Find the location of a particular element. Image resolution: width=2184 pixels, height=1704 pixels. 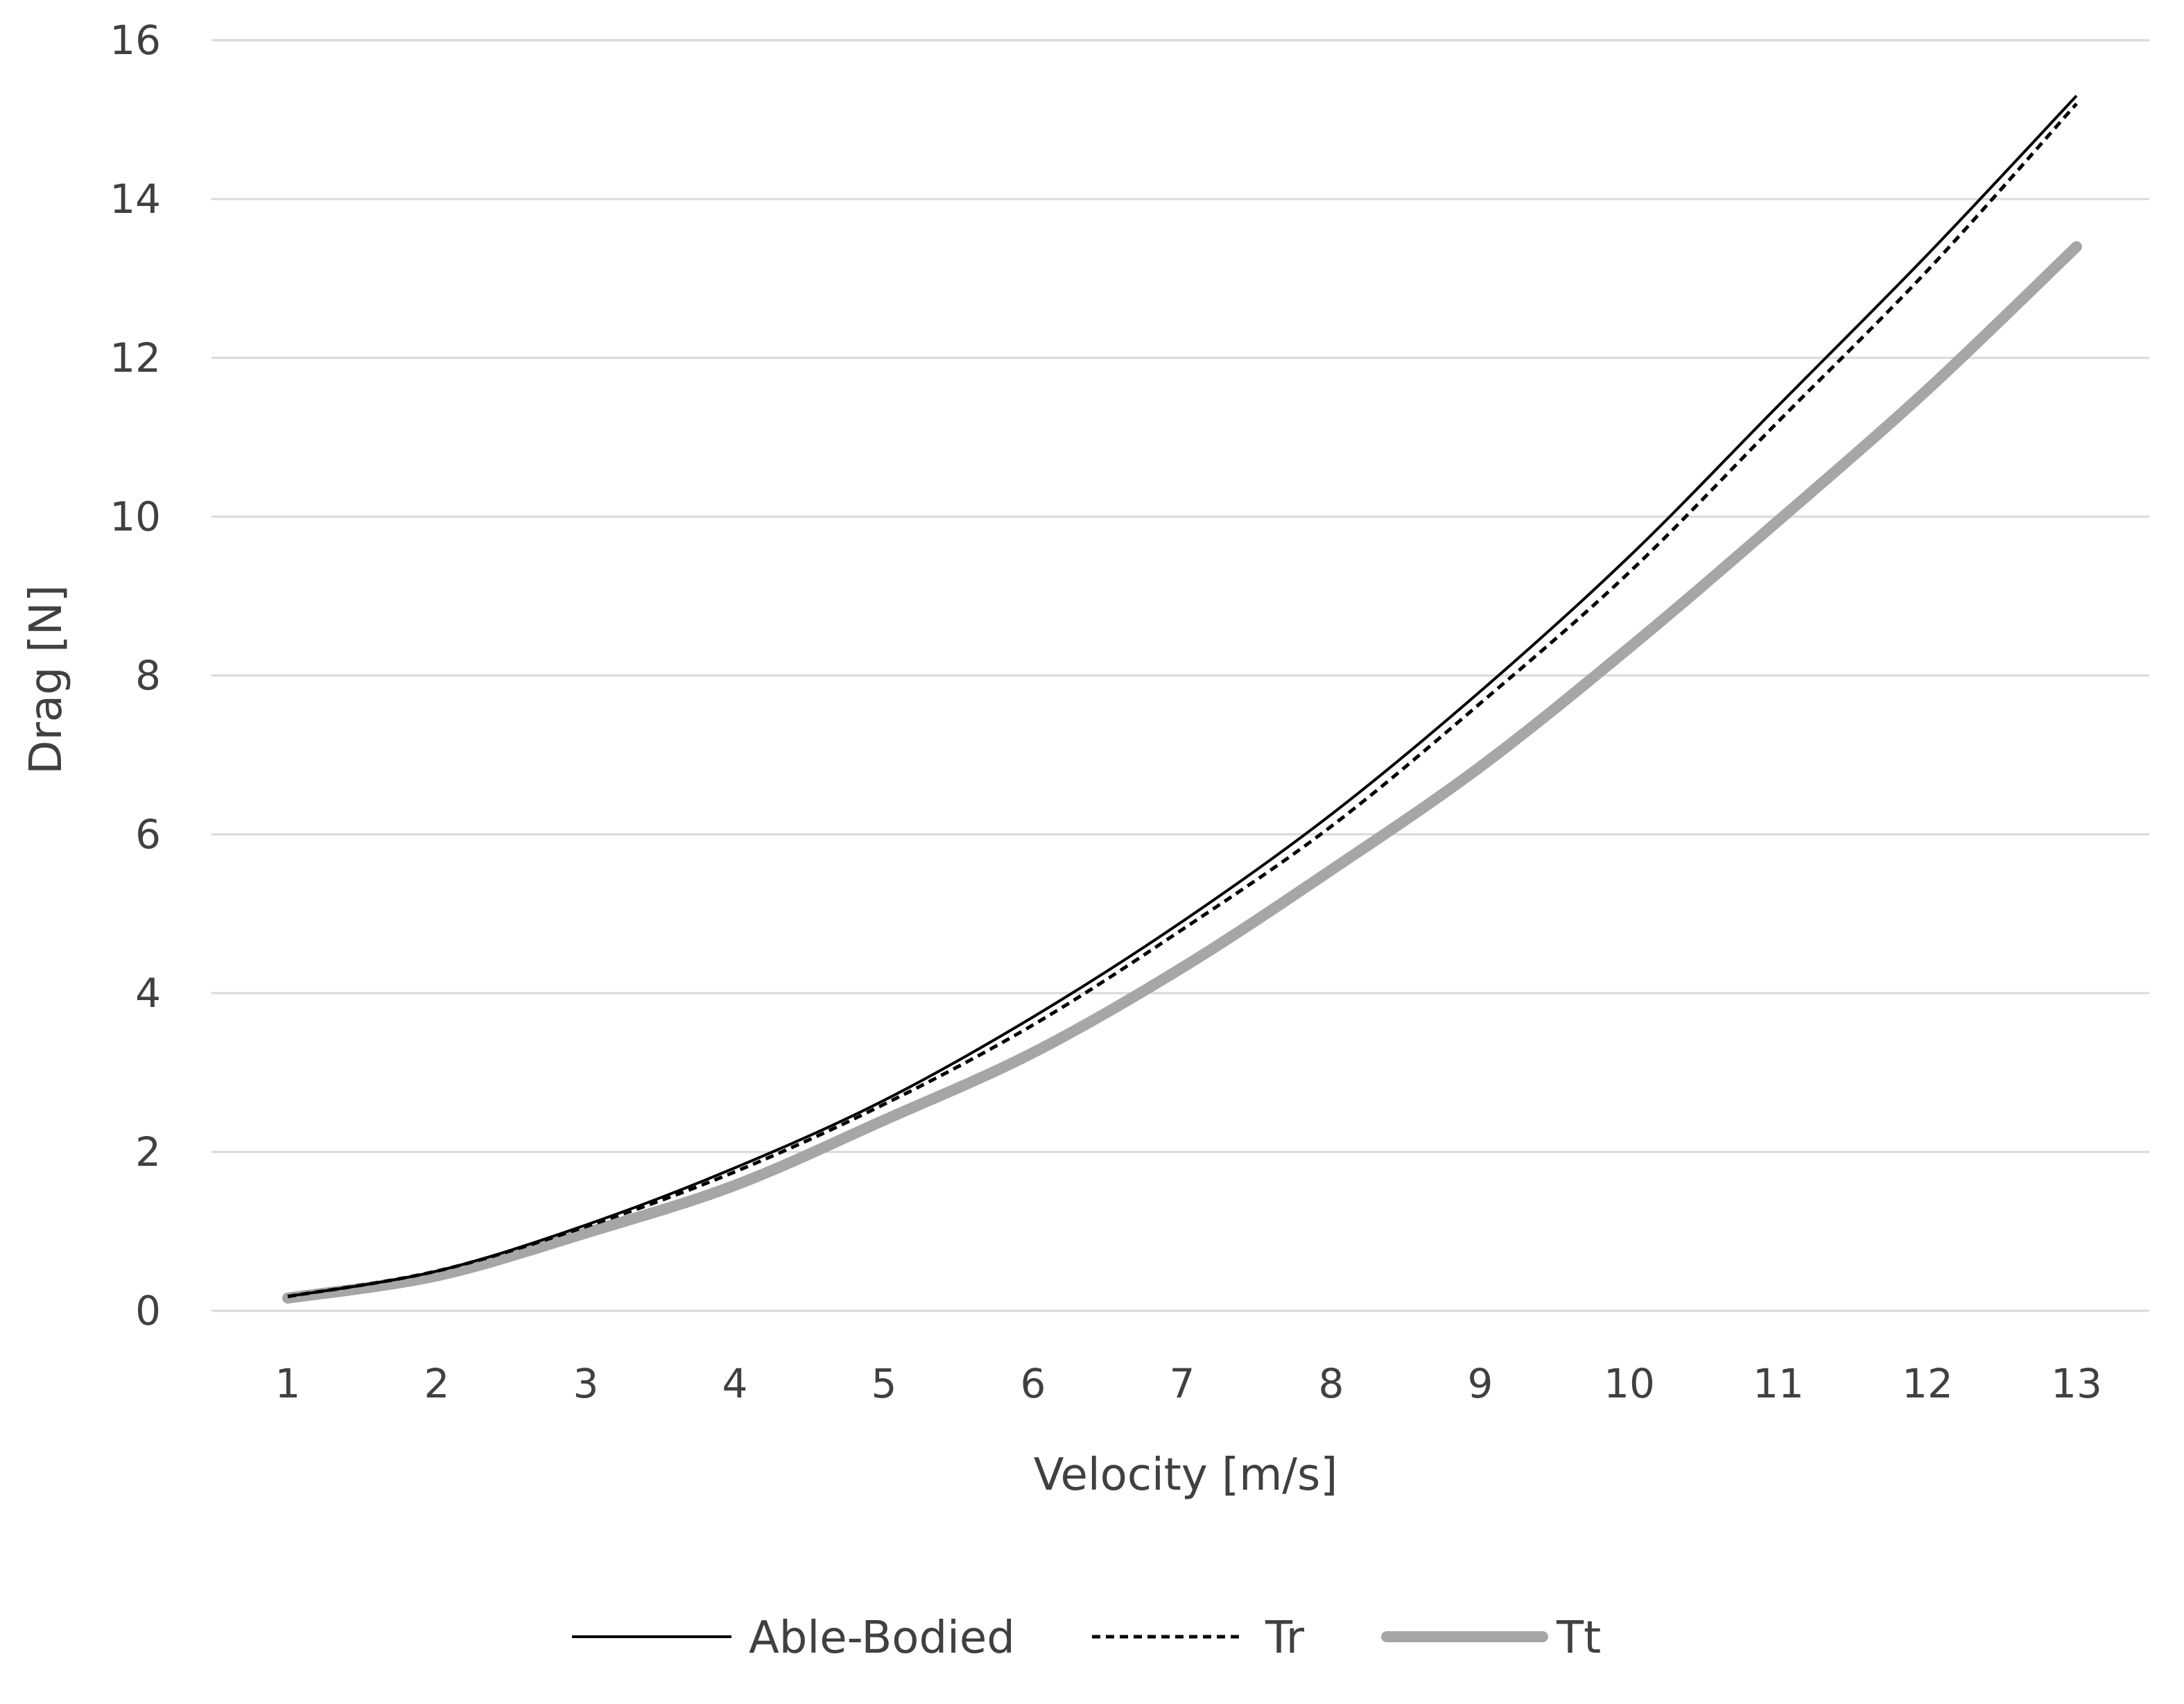

x-tick-label: 8 is located at coordinates (1331, 1383).